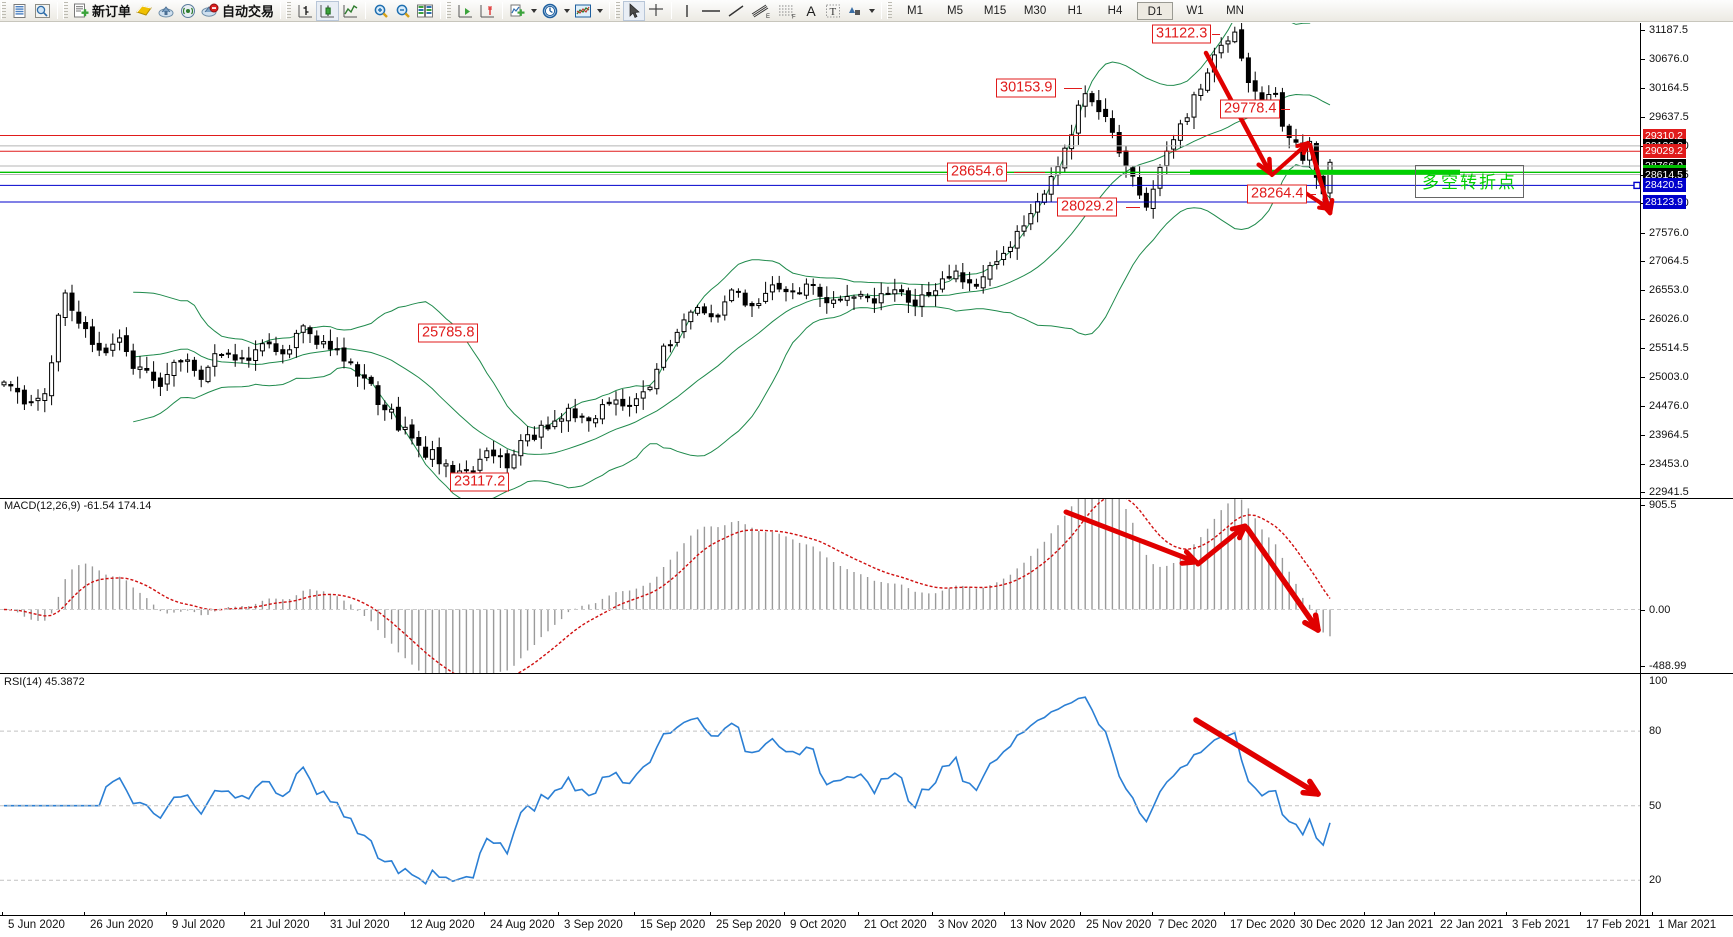 This screenshot has width=1733, height=937. Describe the element at coordinates (403, 11) in the screenshot. I see `zoom-out-icon` at that location.